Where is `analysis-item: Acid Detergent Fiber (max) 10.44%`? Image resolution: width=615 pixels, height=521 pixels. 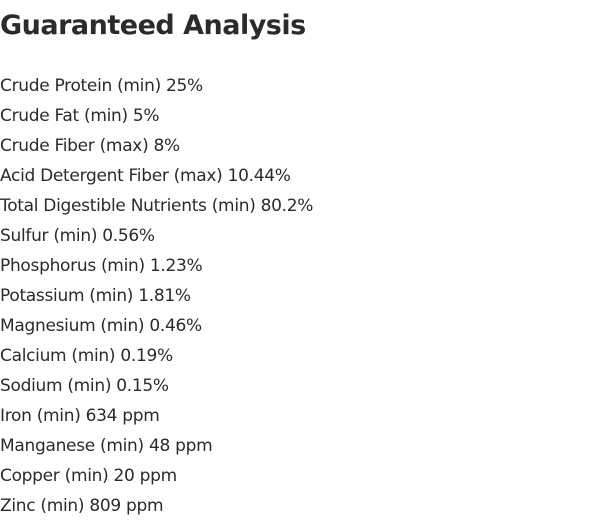
analysis-item: Acid Detergent Fiber (max) 10.44% is located at coordinates (145, 176).